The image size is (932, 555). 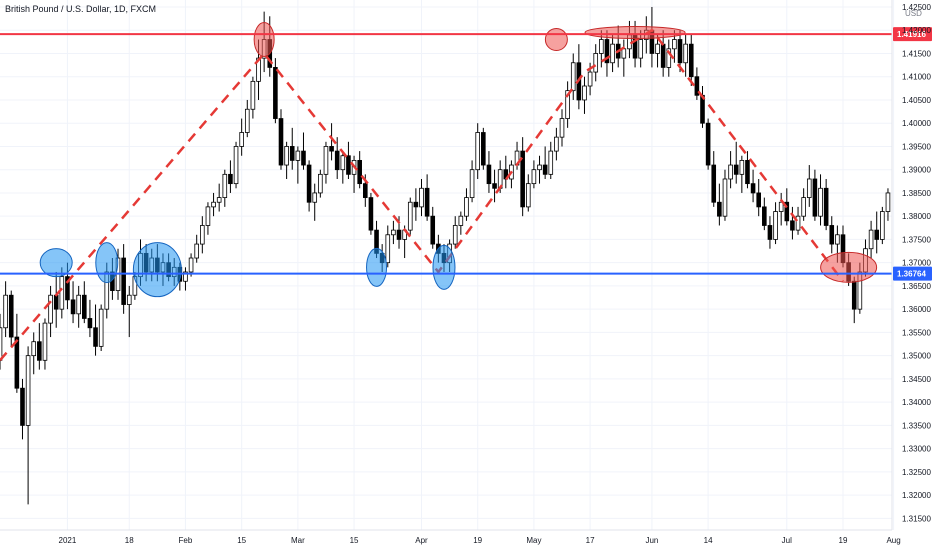 What do you see at coordinates (129, 540) in the screenshot?
I see `time-tick-label: 18` at bounding box center [129, 540].